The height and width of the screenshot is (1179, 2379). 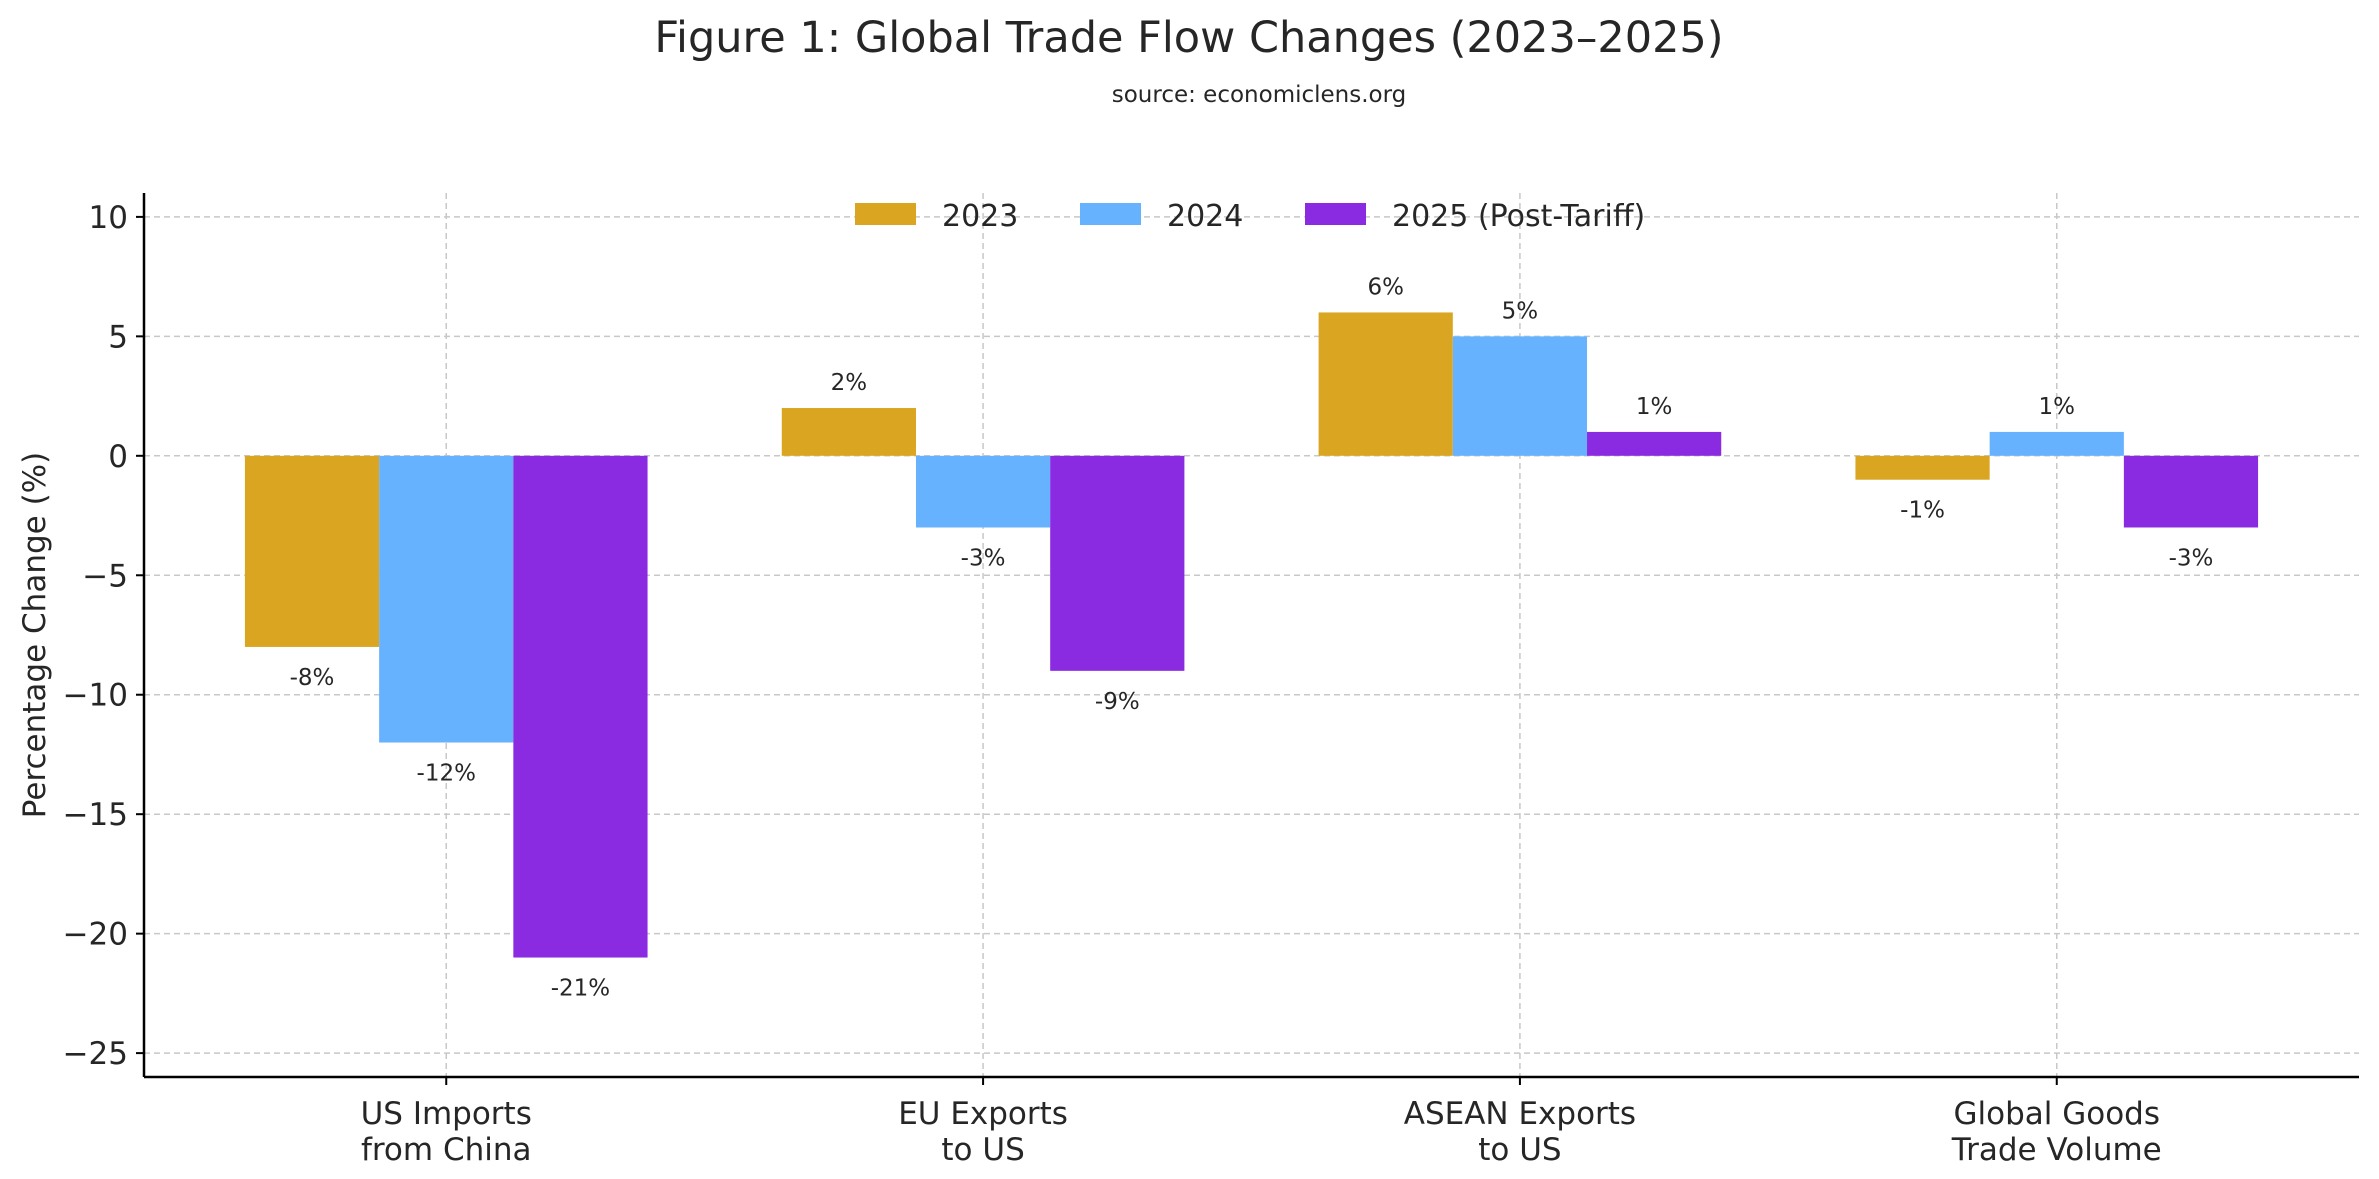 I want to click on y-axis-label: Percentage Change (%), so click(x=35, y=635).